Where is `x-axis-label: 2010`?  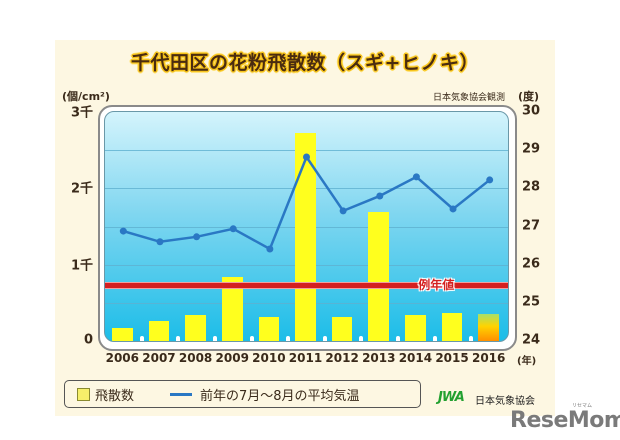
x-axis-label: 2010 is located at coordinates (269, 358).